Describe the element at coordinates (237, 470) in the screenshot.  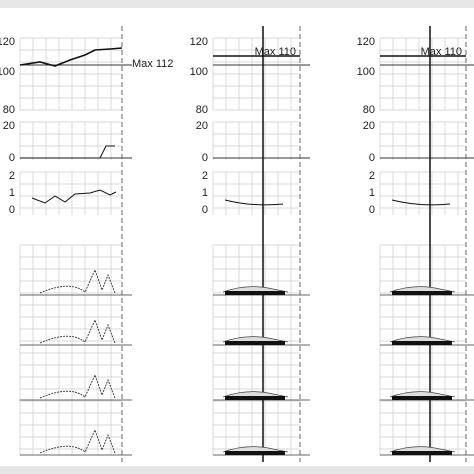
I see `bottom-band` at that location.